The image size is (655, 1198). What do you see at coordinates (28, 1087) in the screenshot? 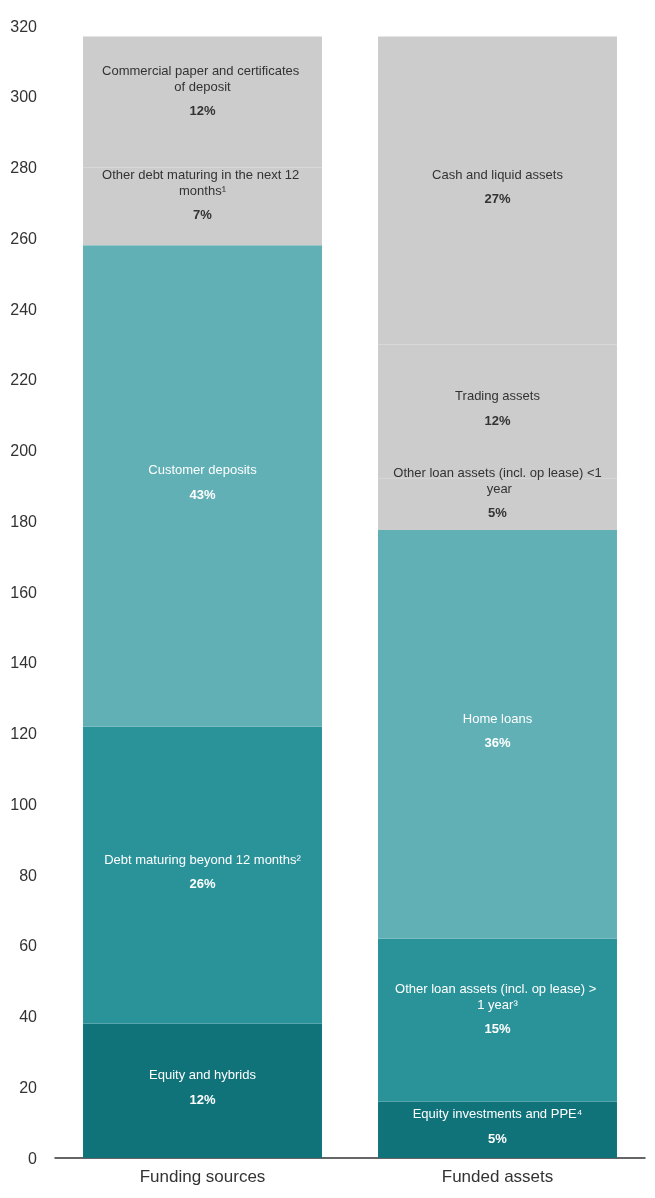
I see `y-tick-label: 20` at bounding box center [28, 1087].